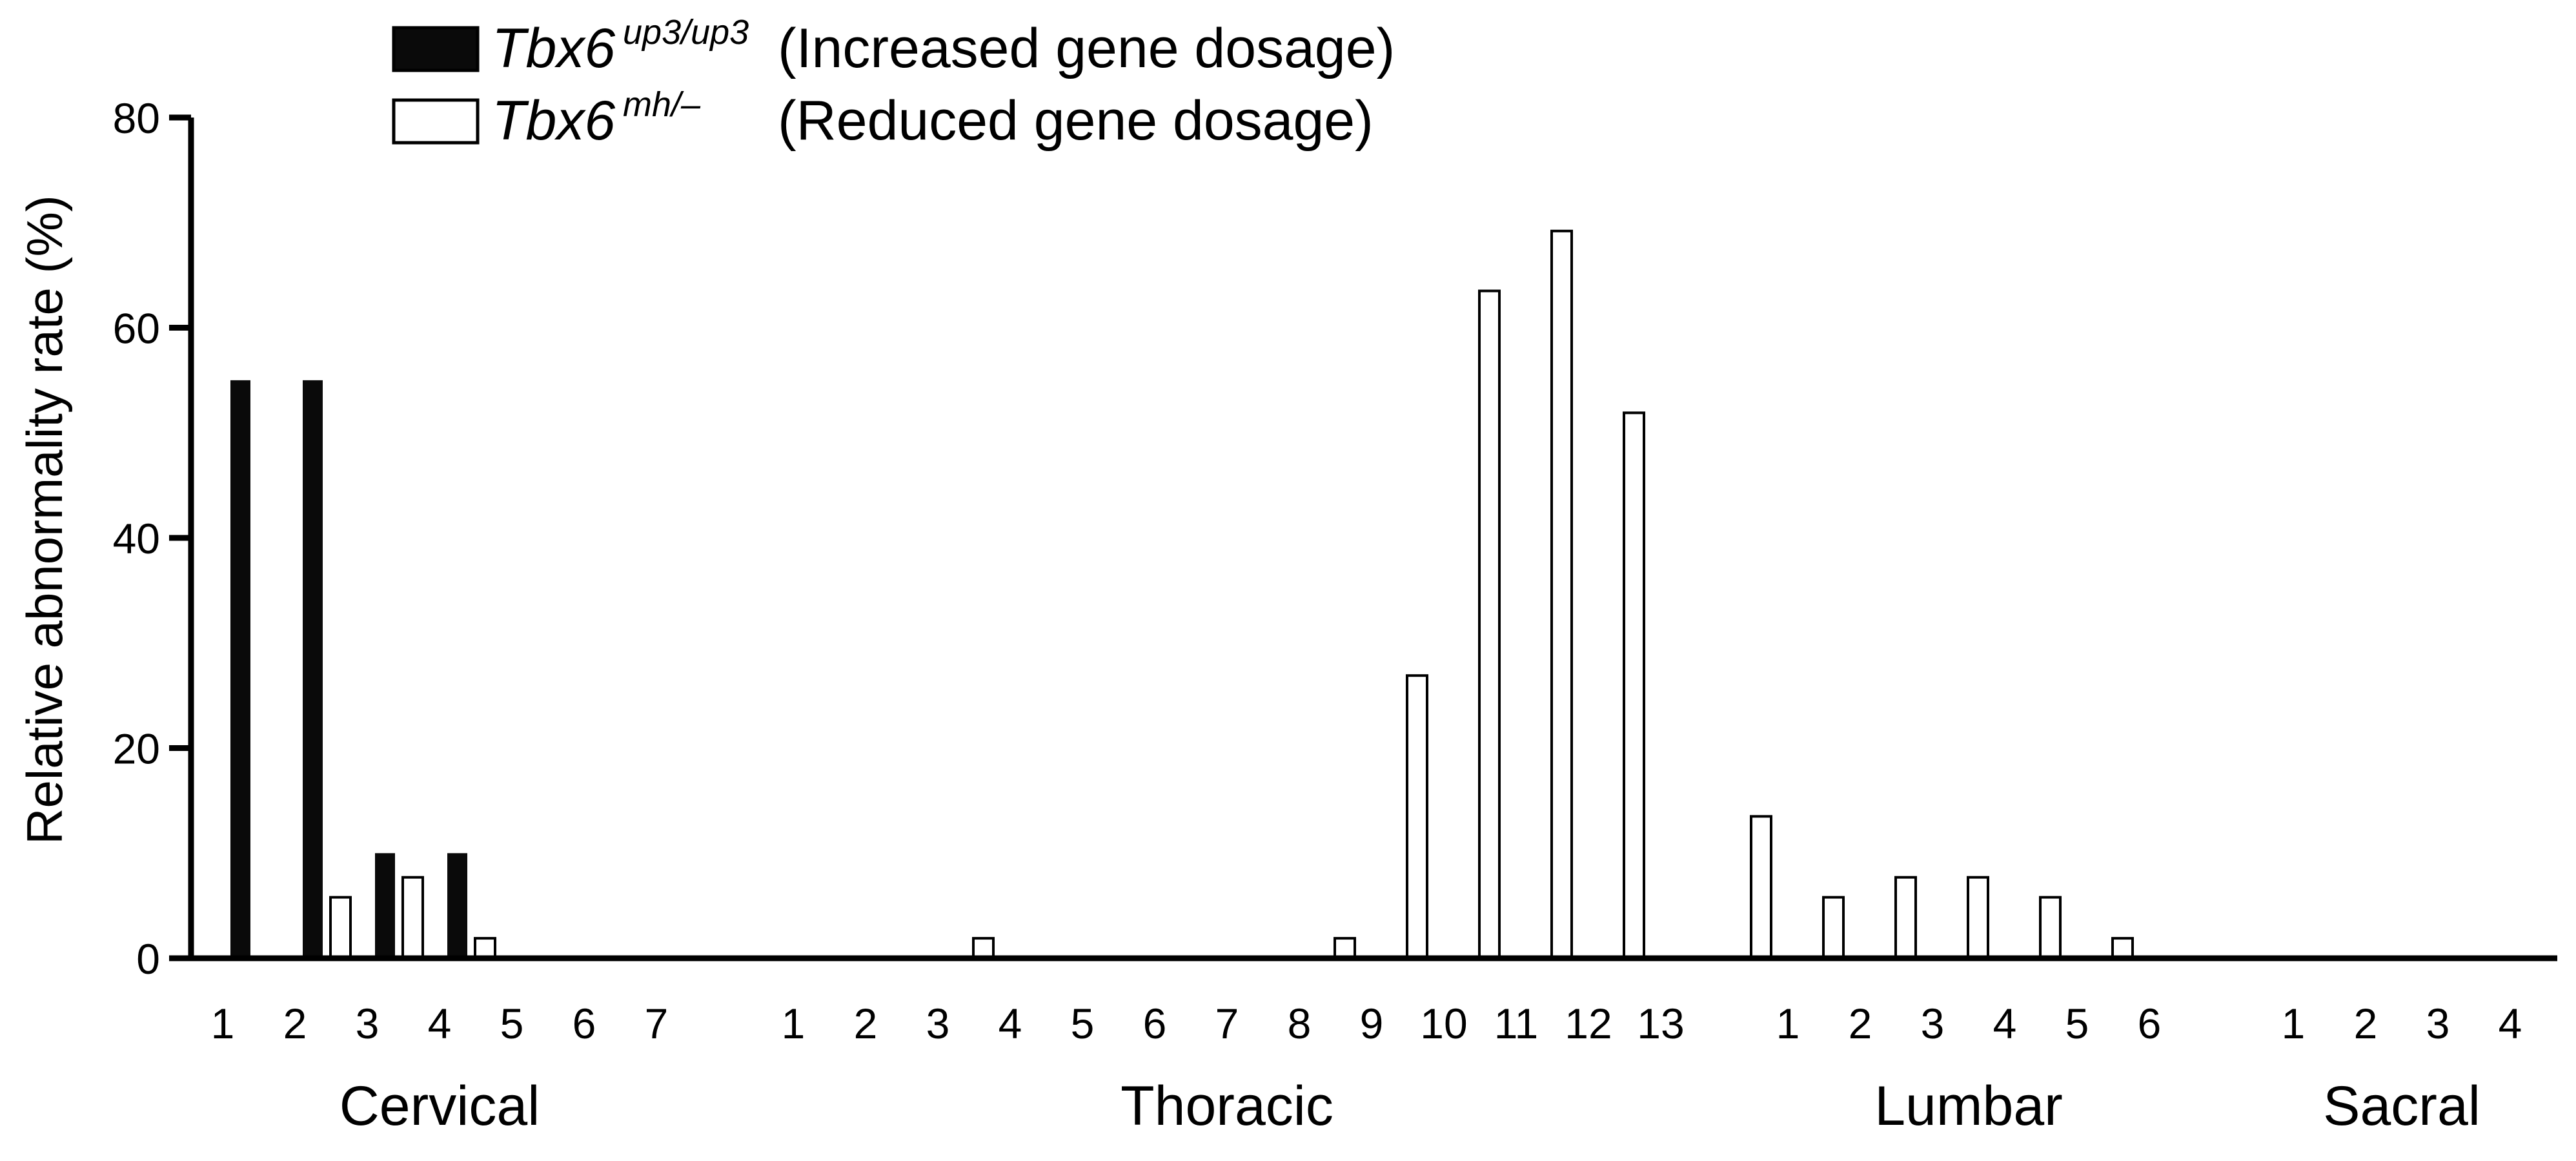 The width and height of the screenshot is (2576, 1161). I want to click on x-tick-cervical-4: 4, so click(440, 1023).